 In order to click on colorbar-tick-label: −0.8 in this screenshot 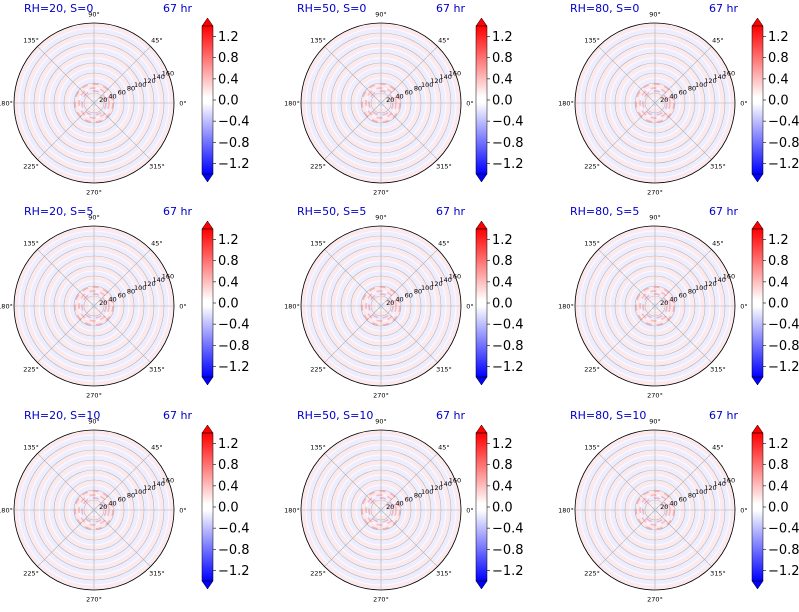, I will do `click(508, 143)`.